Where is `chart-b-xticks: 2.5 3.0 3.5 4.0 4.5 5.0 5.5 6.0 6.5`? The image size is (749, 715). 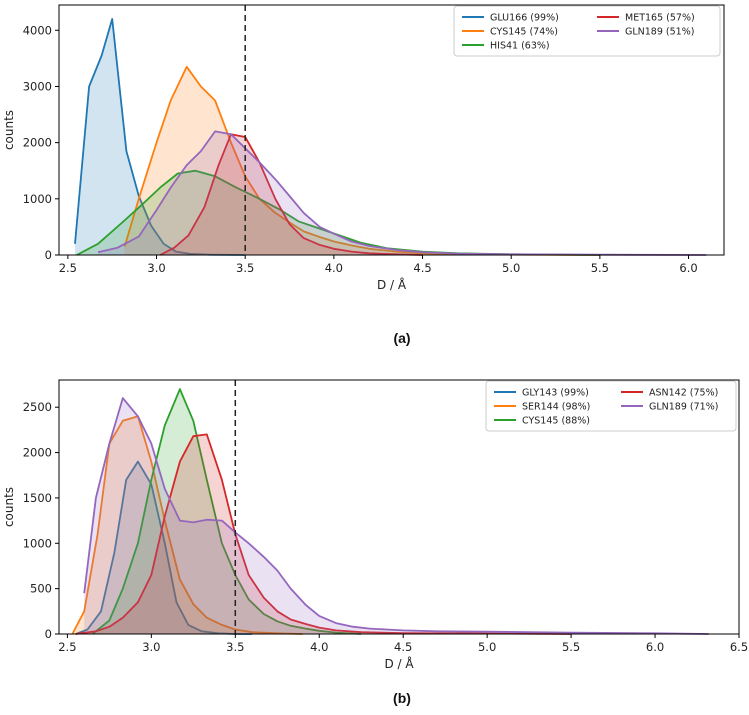 chart-b-xticks: 2.5 3.0 3.5 4.0 4.5 5.0 5.5 6.0 6.5 is located at coordinates (403, 644).